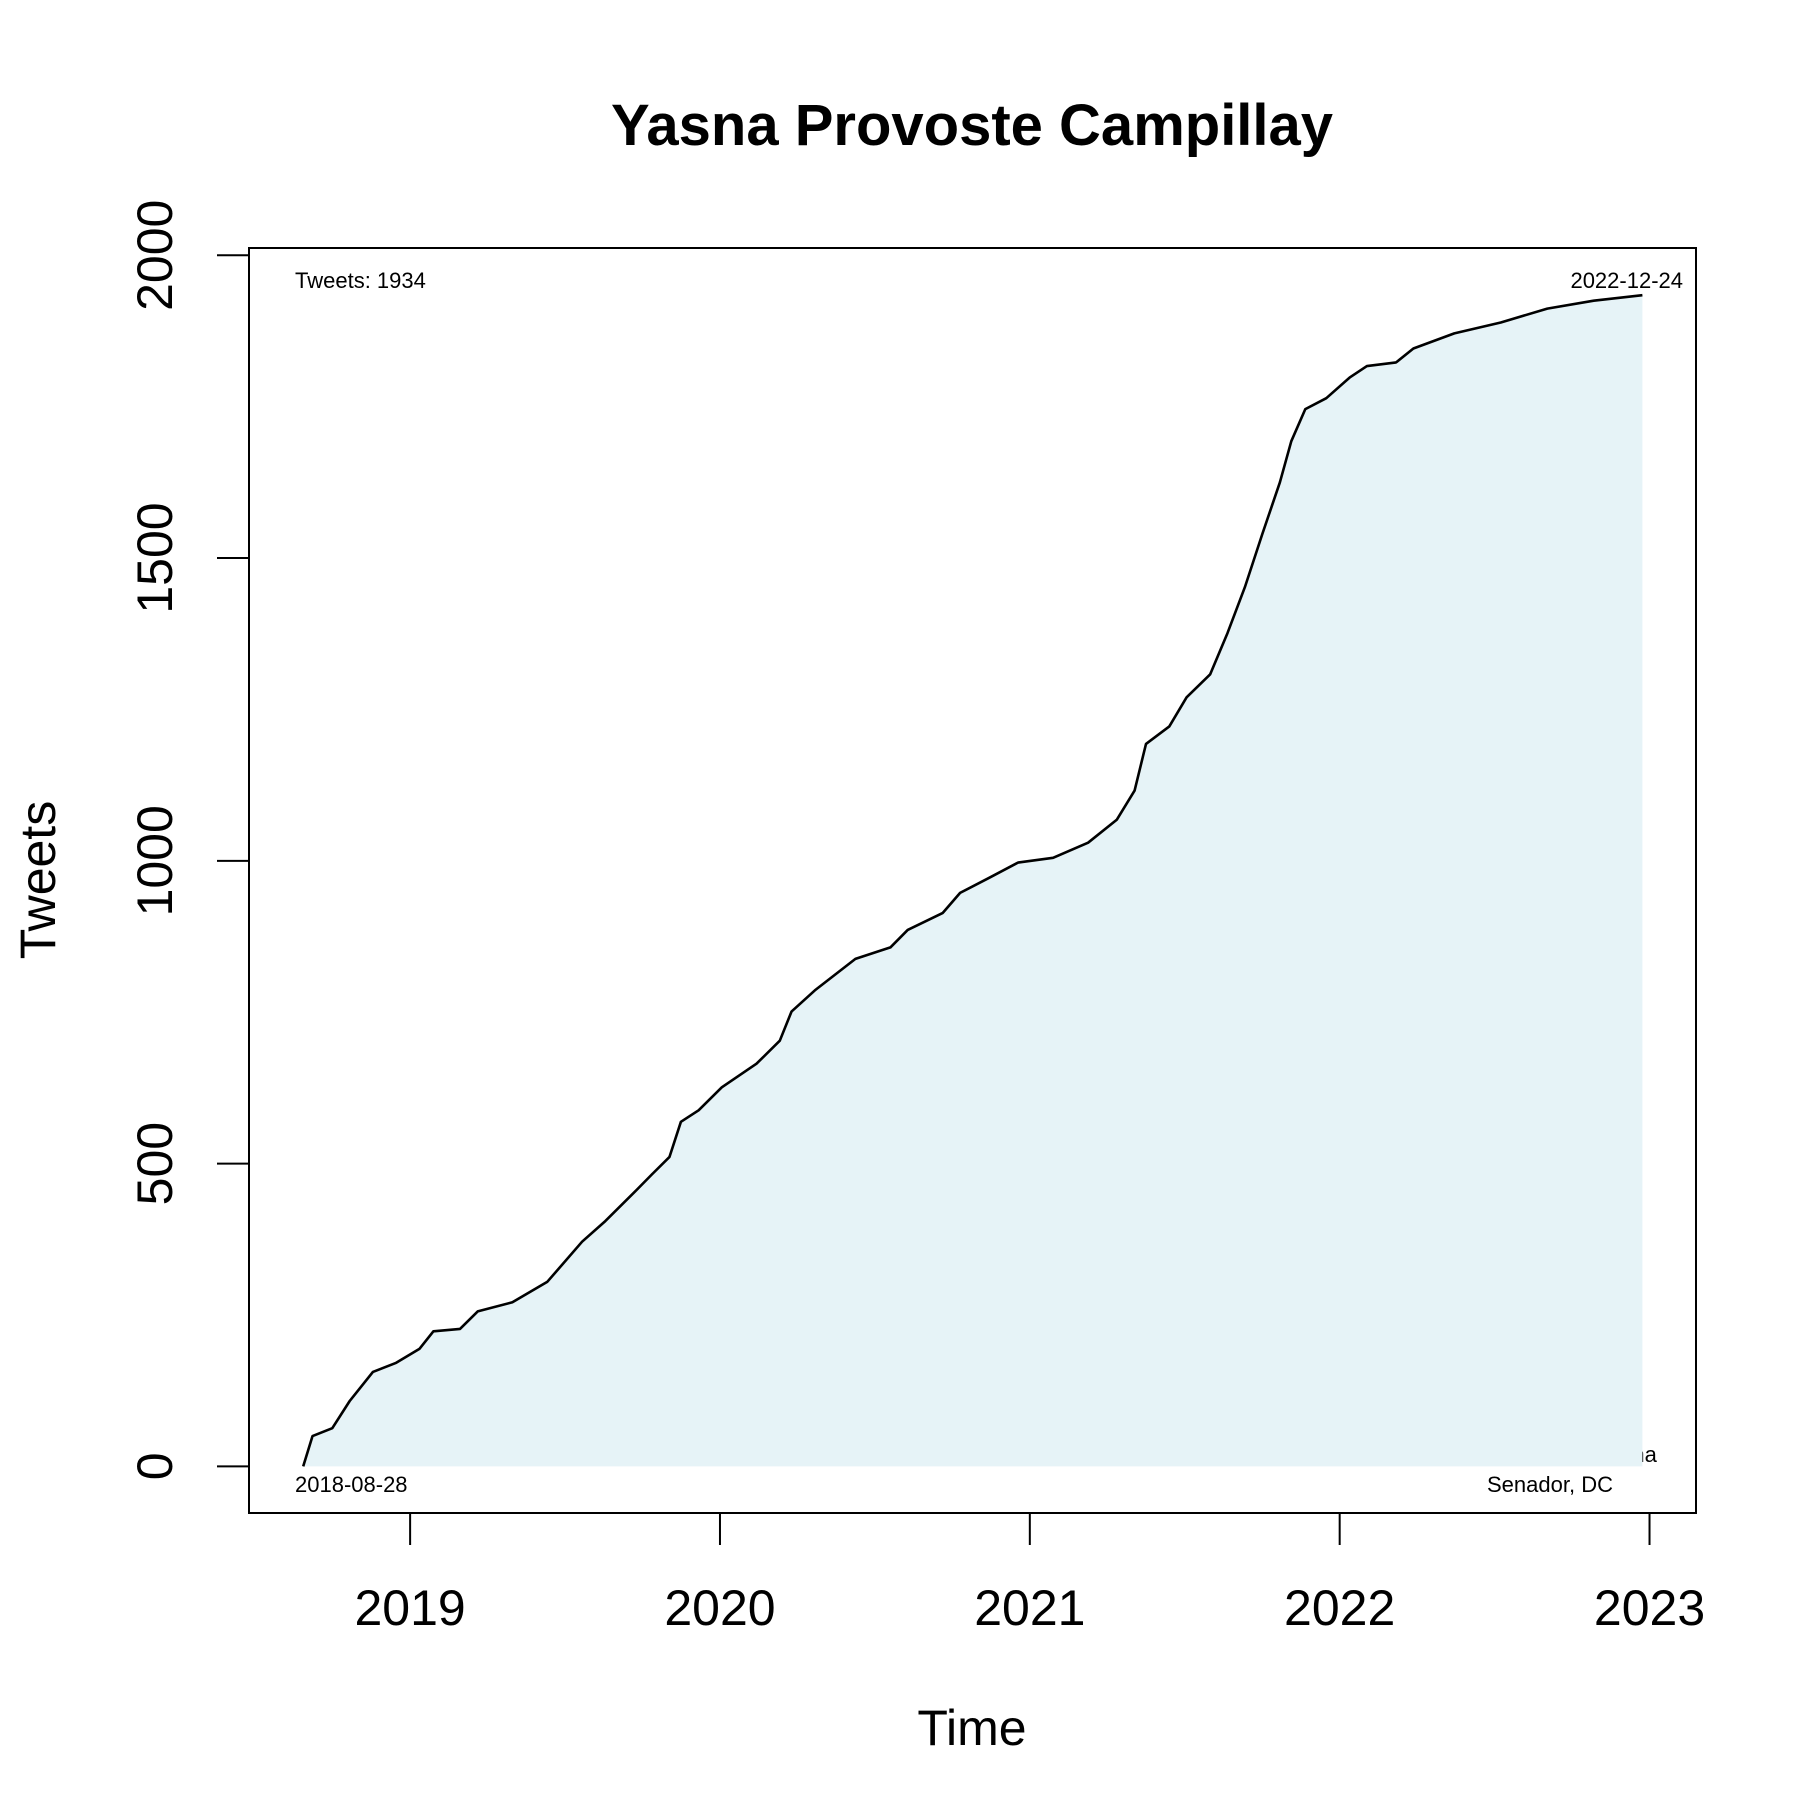 This screenshot has height=1800, width=1800. What do you see at coordinates (1626, 280) in the screenshot?
I see `annotation: 2022-12-24` at bounding box center [1626, 280].